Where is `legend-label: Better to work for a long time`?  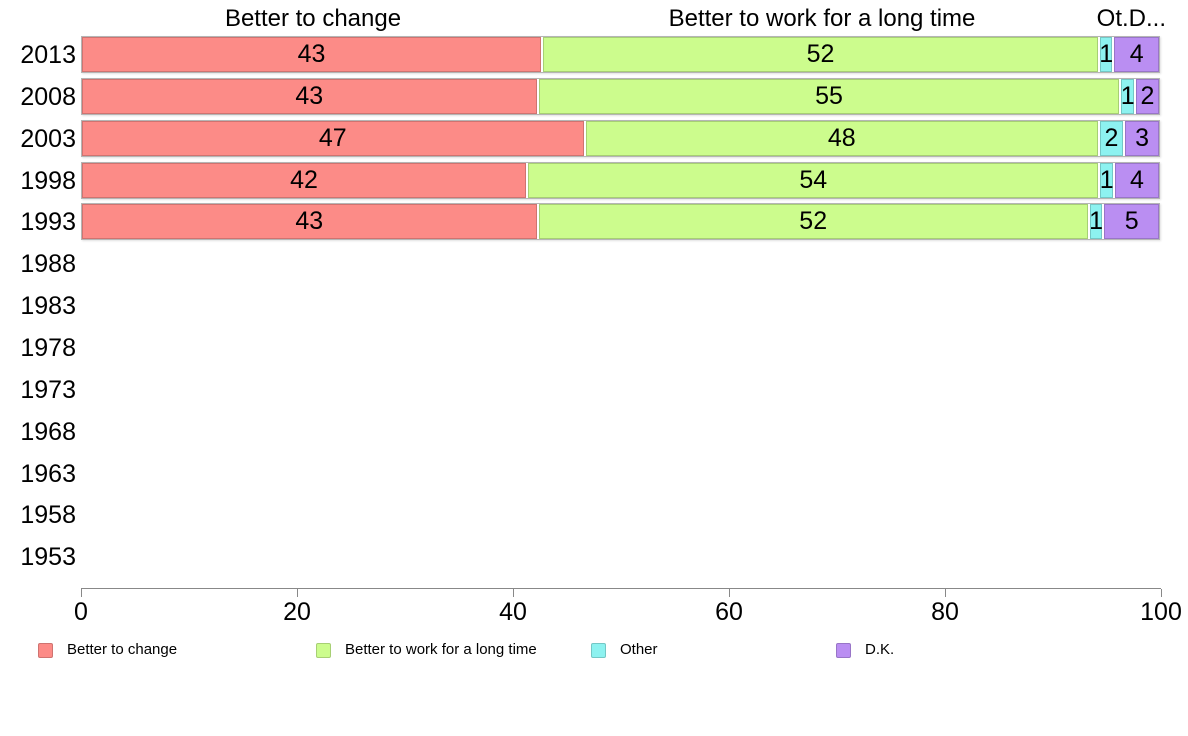
legend-label: Better to work for a long time is located at coordinates (441, 649).